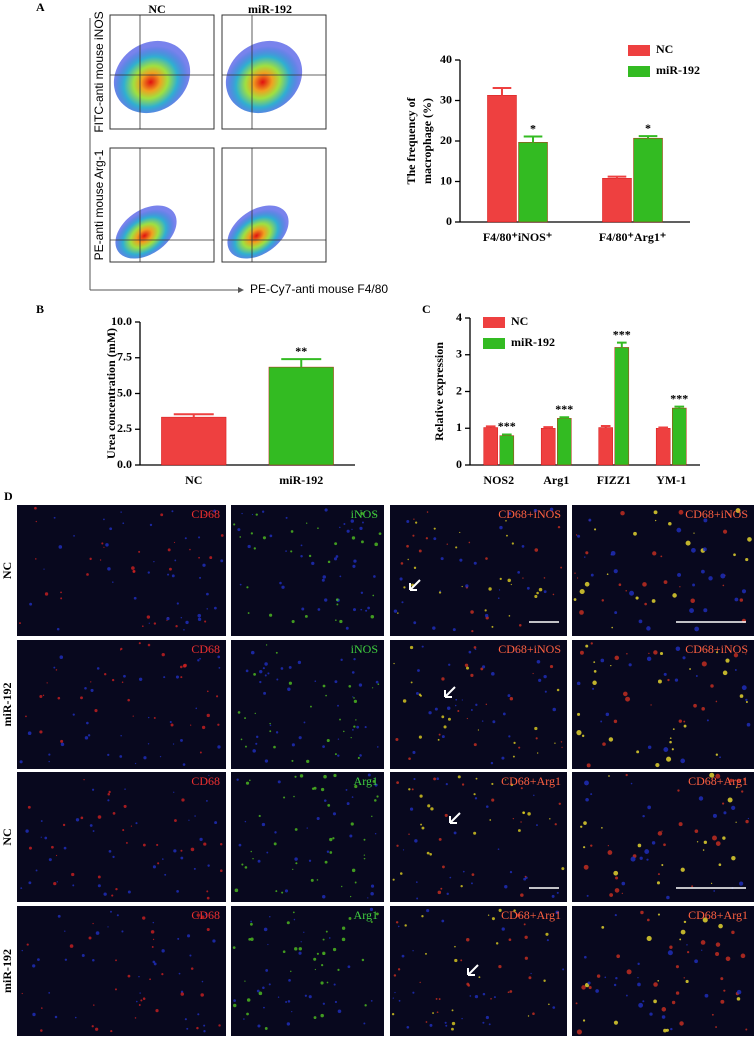 Image resolution: width=756 pixels, height=1040 pixels. I want to click on flow-density, so click(258, 232).